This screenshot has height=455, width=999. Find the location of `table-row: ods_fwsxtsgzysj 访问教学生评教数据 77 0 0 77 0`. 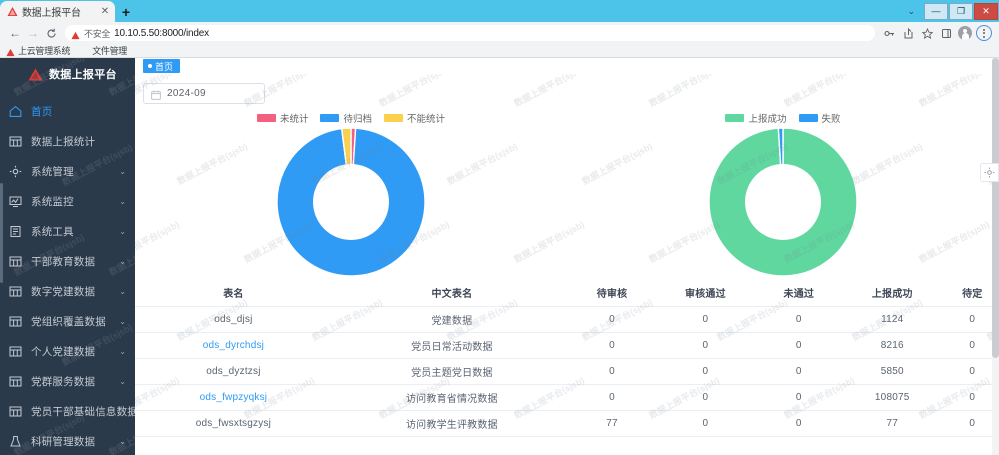

table-row: ods_fwsxtsgzysj 访问教学生评教数据 77 0 0 77 0 is located at coordinates (567, 423).